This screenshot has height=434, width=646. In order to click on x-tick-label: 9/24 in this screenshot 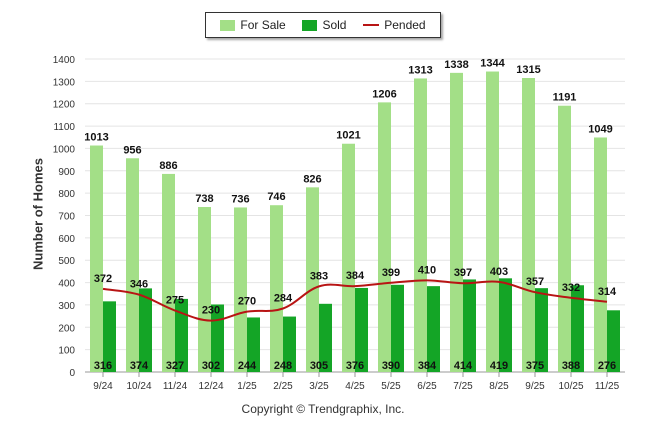, I will do `click(103, 386)`.